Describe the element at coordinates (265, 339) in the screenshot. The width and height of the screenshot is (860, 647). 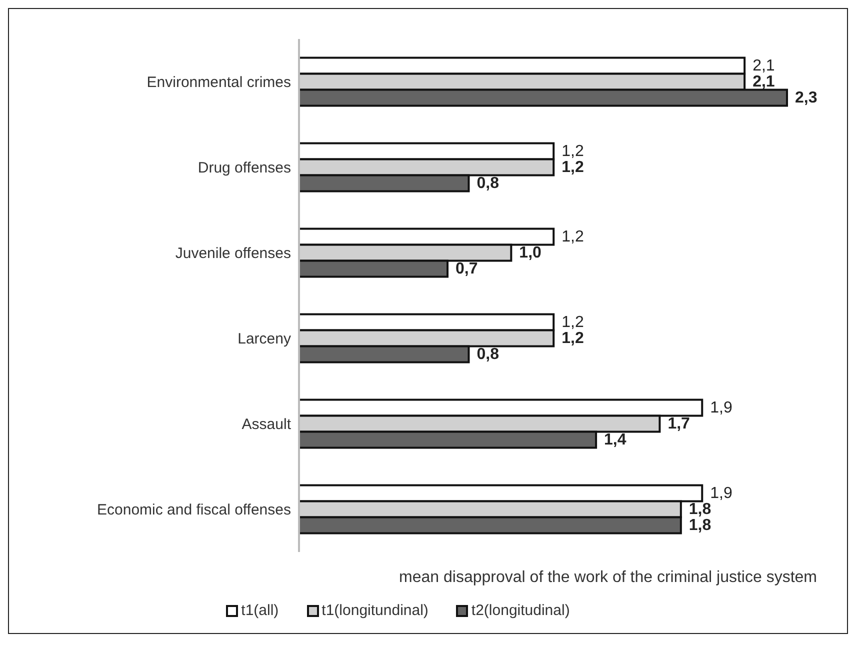
I see `y-tick-label: Larceny` at that location.